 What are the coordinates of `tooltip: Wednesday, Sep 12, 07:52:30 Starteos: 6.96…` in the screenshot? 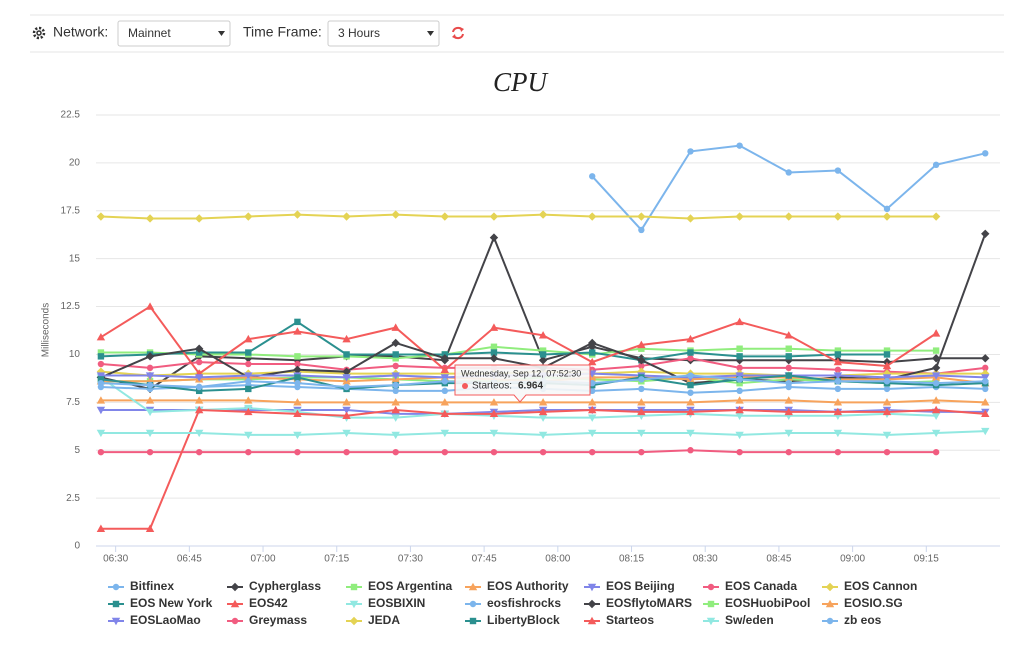 It's located at (522, 383).